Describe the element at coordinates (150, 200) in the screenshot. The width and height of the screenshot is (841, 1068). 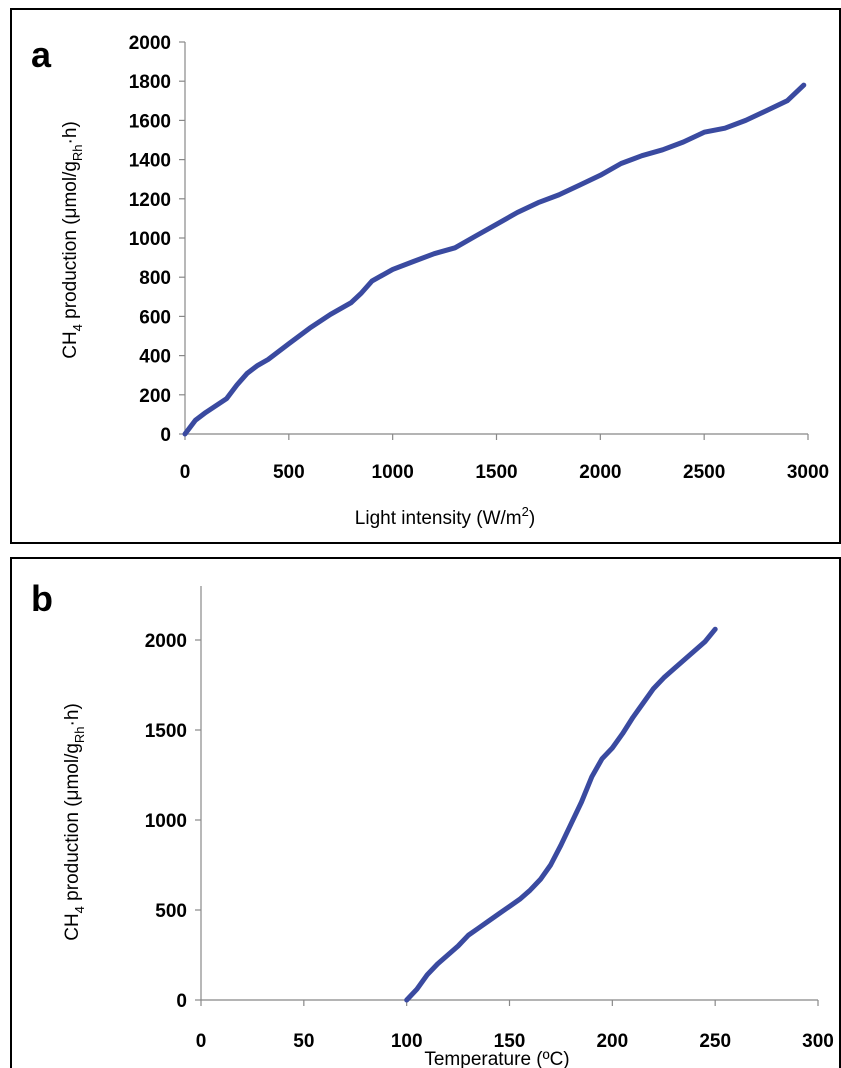
I see `y-tick-label: 1200` at that location.